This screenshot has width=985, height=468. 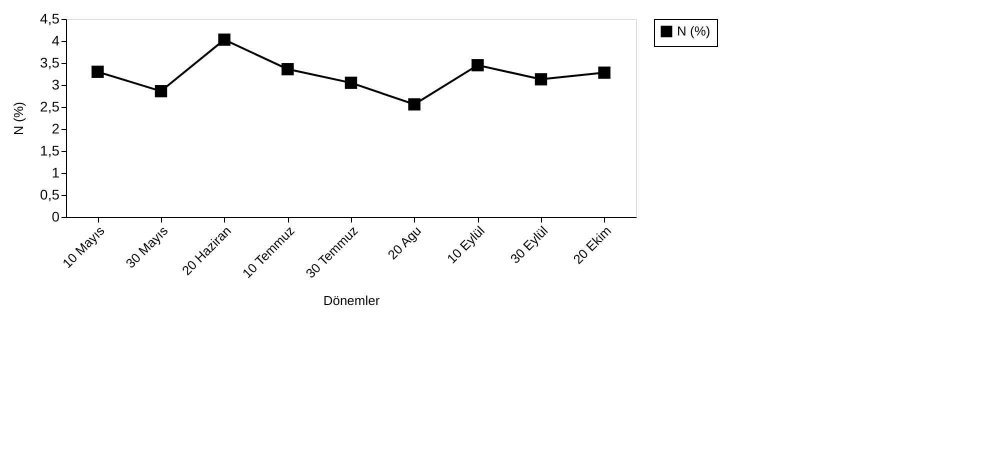 What do you see at coordinates (56, 172) in the screenshot?
I see `y-tick-label: 1` at bounding box center [56, 172].